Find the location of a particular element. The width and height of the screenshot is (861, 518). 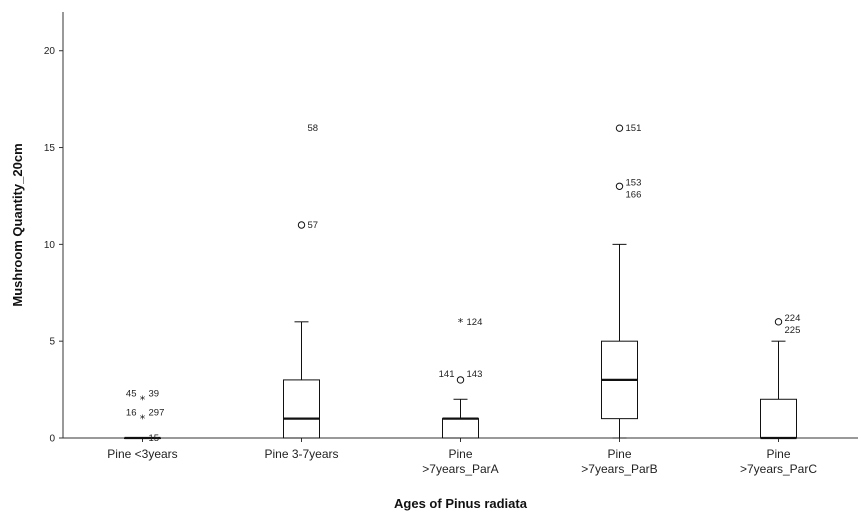

x-tick-label: >7years_ParC is located at coordinates (778, 469).